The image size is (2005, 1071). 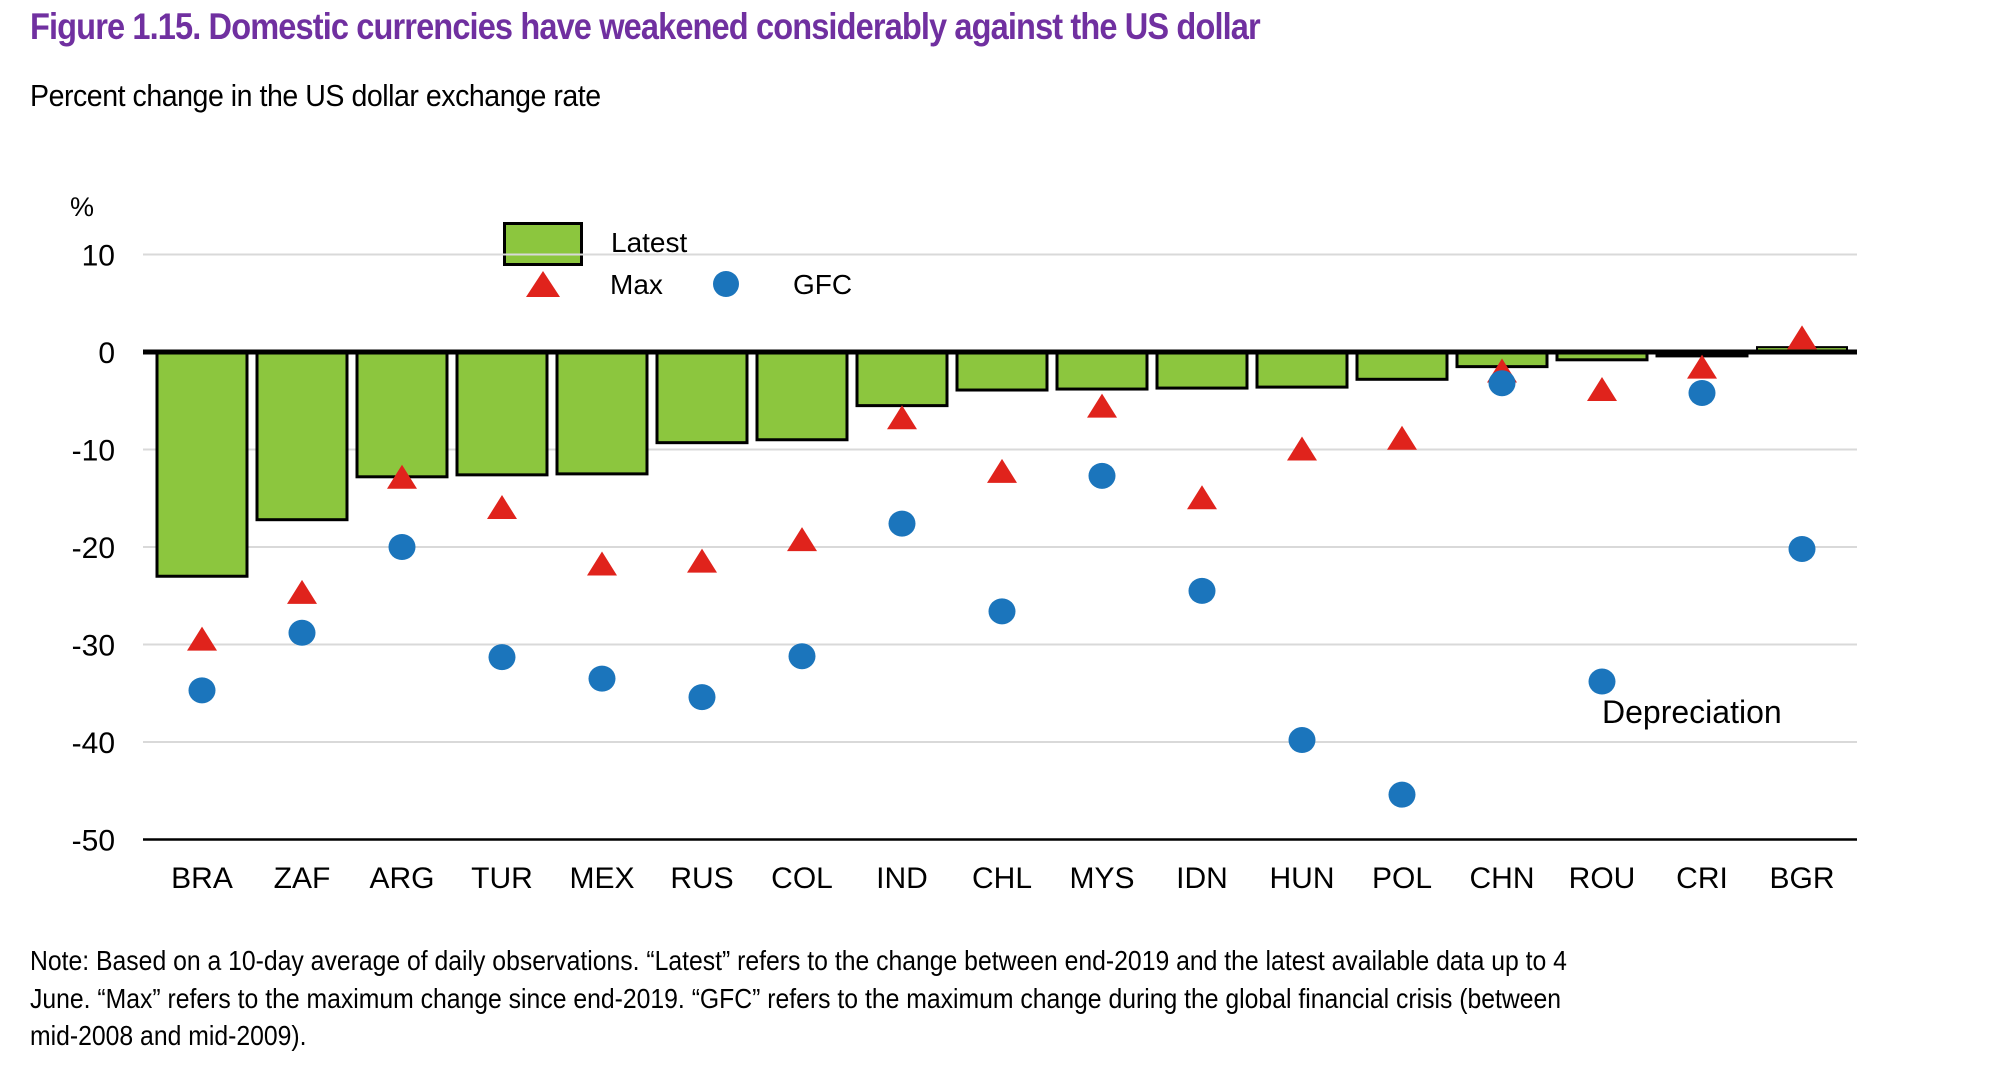 What do you see at coordinates (636, 284) in the screenshot?
I see `legend-max-label: Max` at bounding box center [636, 284].